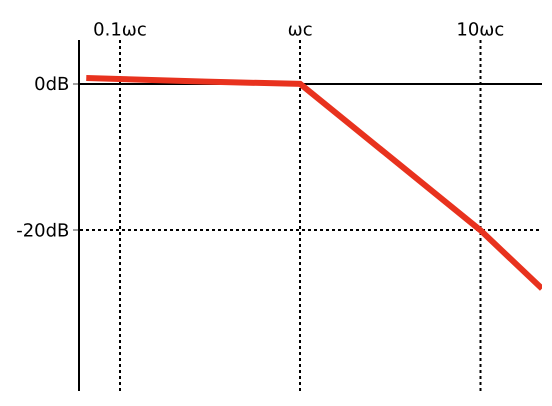 The width and height of the screenshot is (552, 406). I want to click on x-tick-label: 0.1ωc, so click(120, 29).